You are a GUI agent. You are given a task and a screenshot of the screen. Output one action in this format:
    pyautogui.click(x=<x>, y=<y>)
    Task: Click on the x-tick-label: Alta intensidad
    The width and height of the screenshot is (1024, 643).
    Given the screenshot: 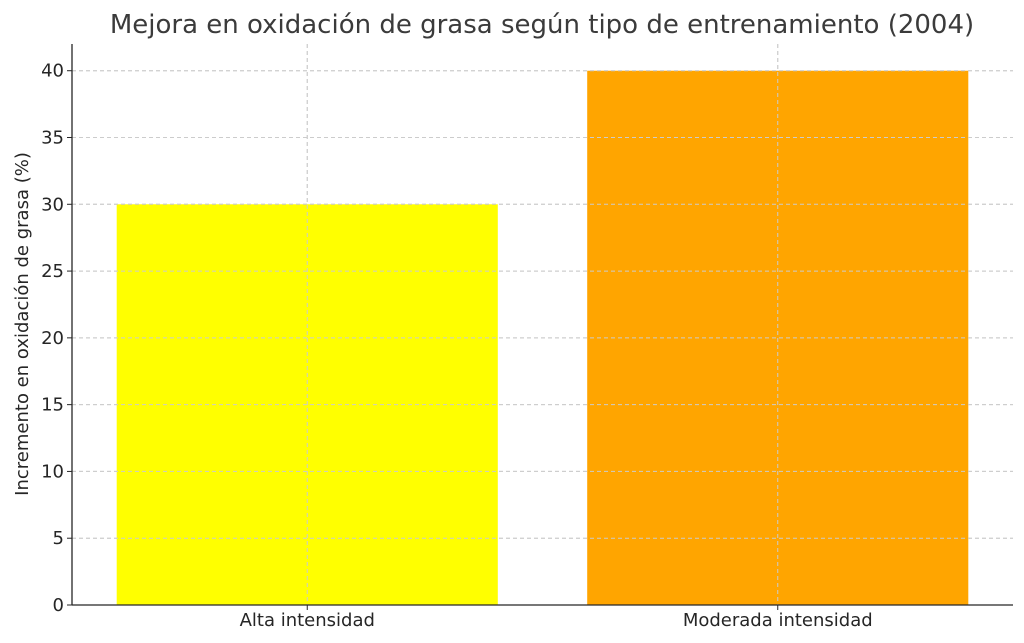 What is the action you would take?
    pyautogui.click(x=307, y=620)
    